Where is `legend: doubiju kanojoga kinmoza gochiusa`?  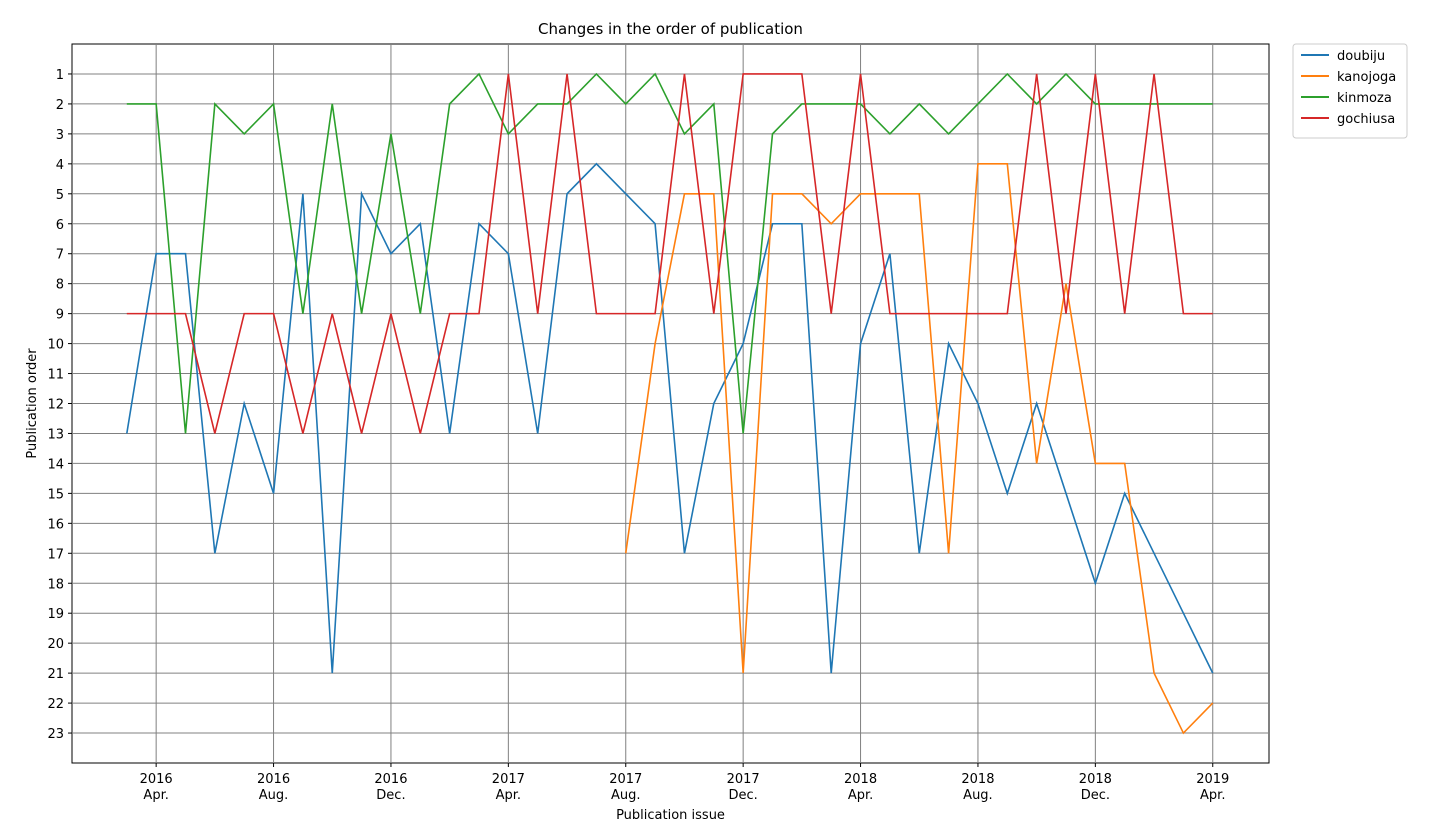
legend: doubiju kanojoga kinmoza gochiusa is located at coordinates (1350, 91).